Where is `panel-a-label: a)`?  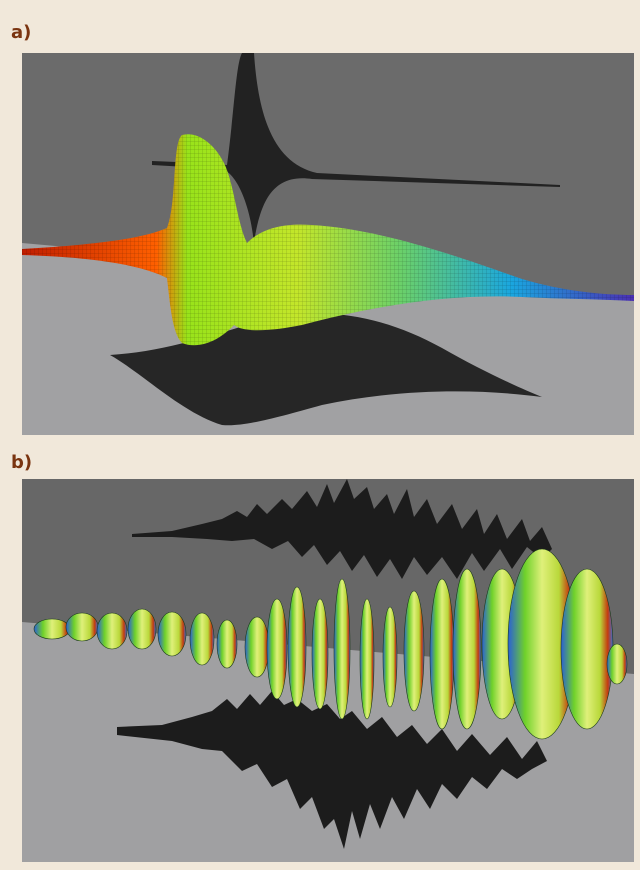
panel-a-label: a) is located at coordinates (21, 32).